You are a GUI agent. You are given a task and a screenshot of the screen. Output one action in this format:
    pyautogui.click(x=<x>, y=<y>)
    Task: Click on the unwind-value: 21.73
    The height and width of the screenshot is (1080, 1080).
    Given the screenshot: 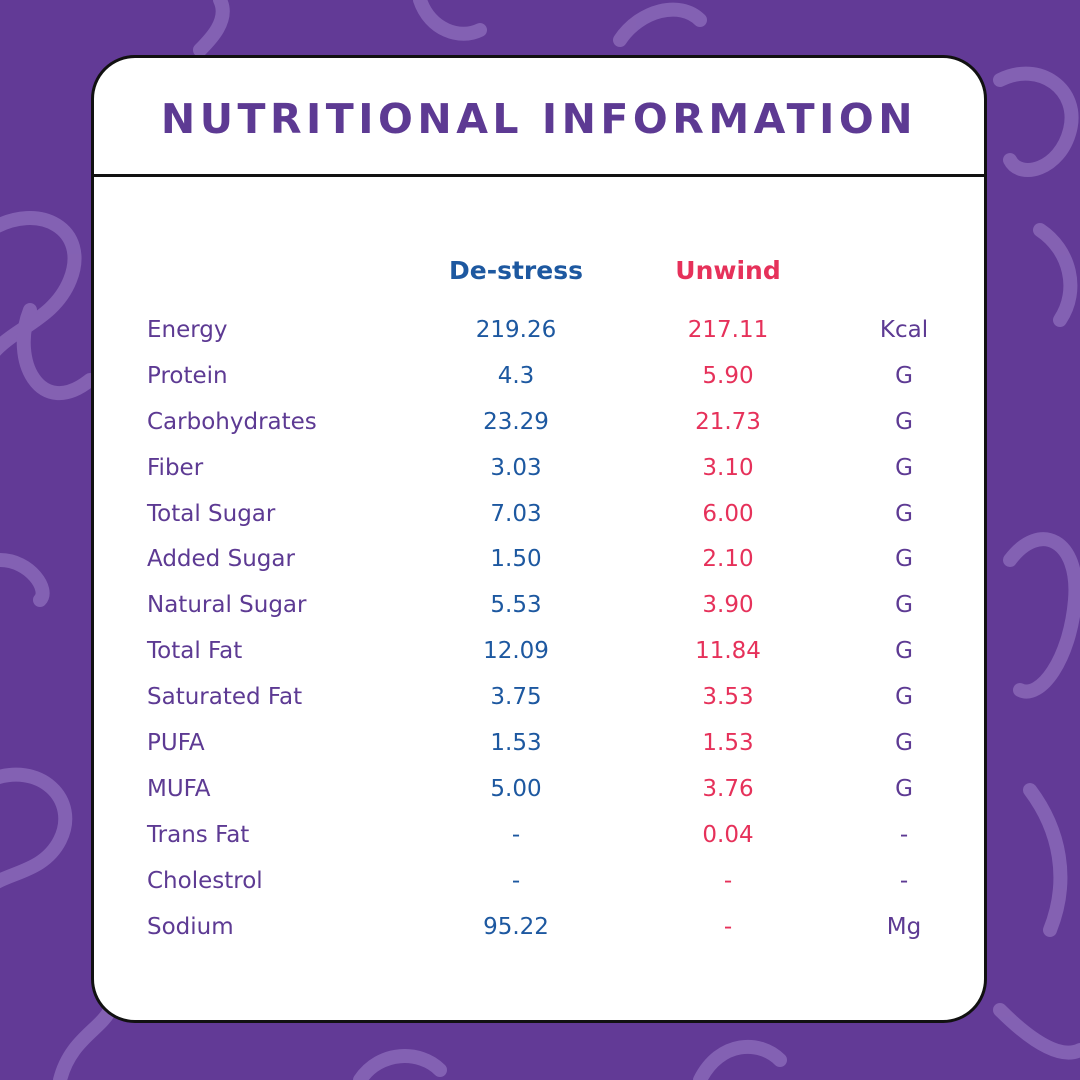 What is the action you would take?
    pyautogui.click(x=728, y=421)
    